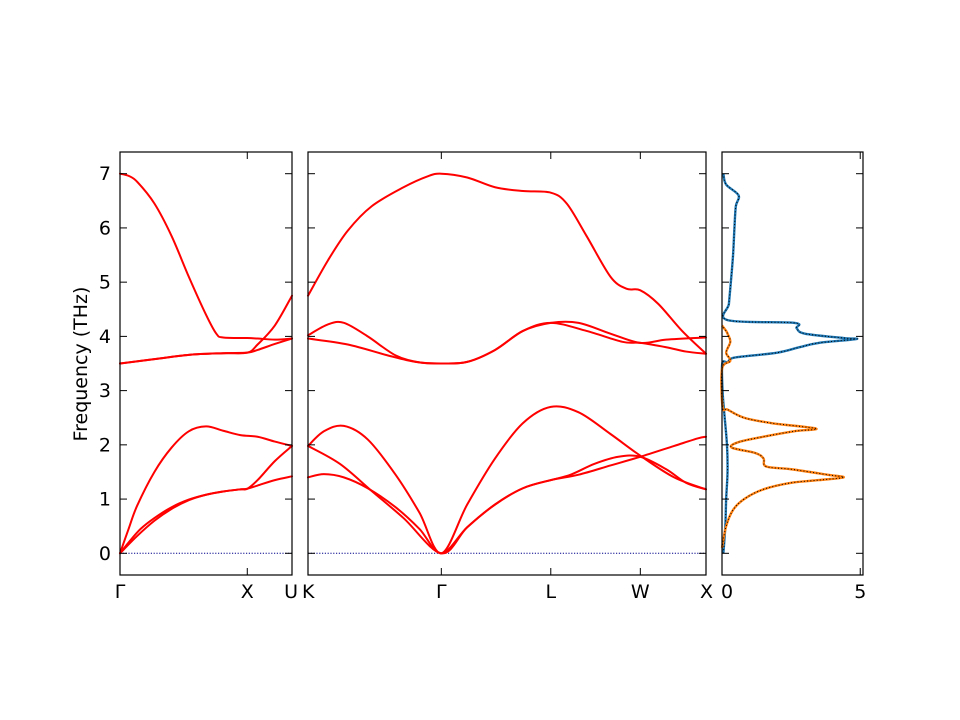 Image resolution: width=960 pixels, height=720 pixels. Describe the element at coordinates (105, 228) in the screenshot. I see `y-tick-label: 6` at that location.